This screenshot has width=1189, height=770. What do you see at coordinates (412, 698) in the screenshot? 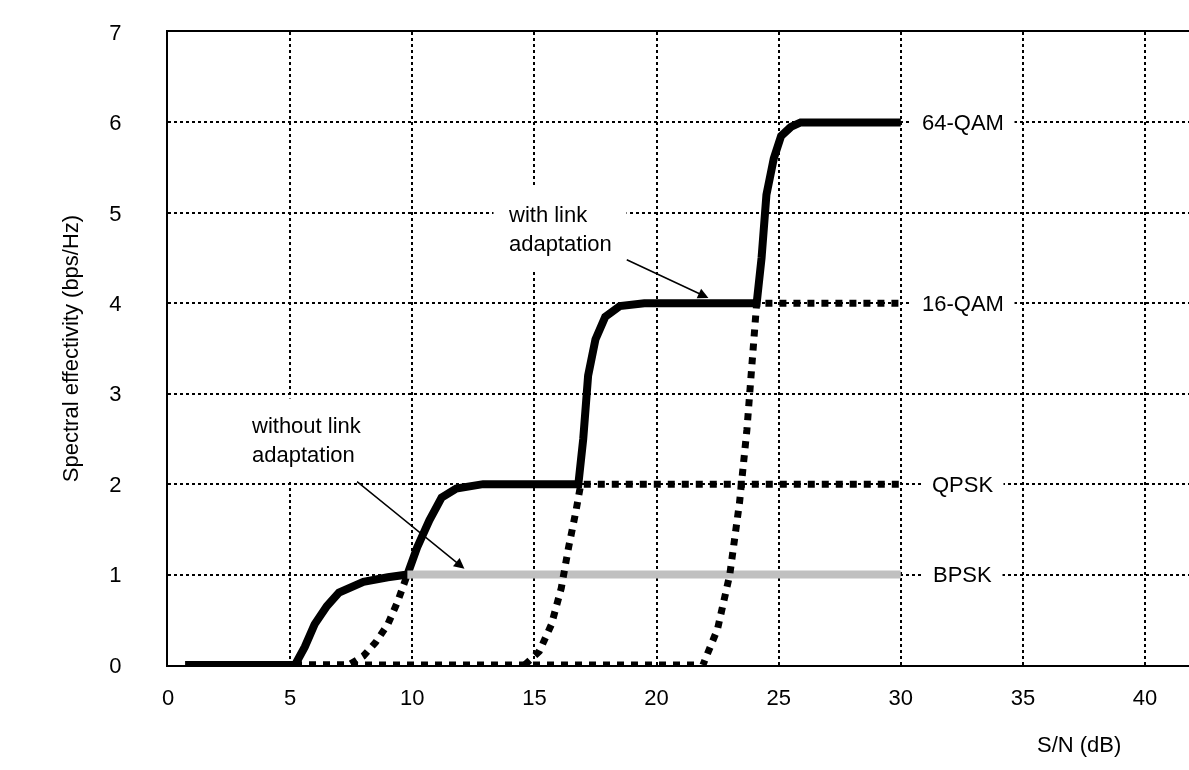
I see `x-tick-label: 10` at bounding box center [412, 698].